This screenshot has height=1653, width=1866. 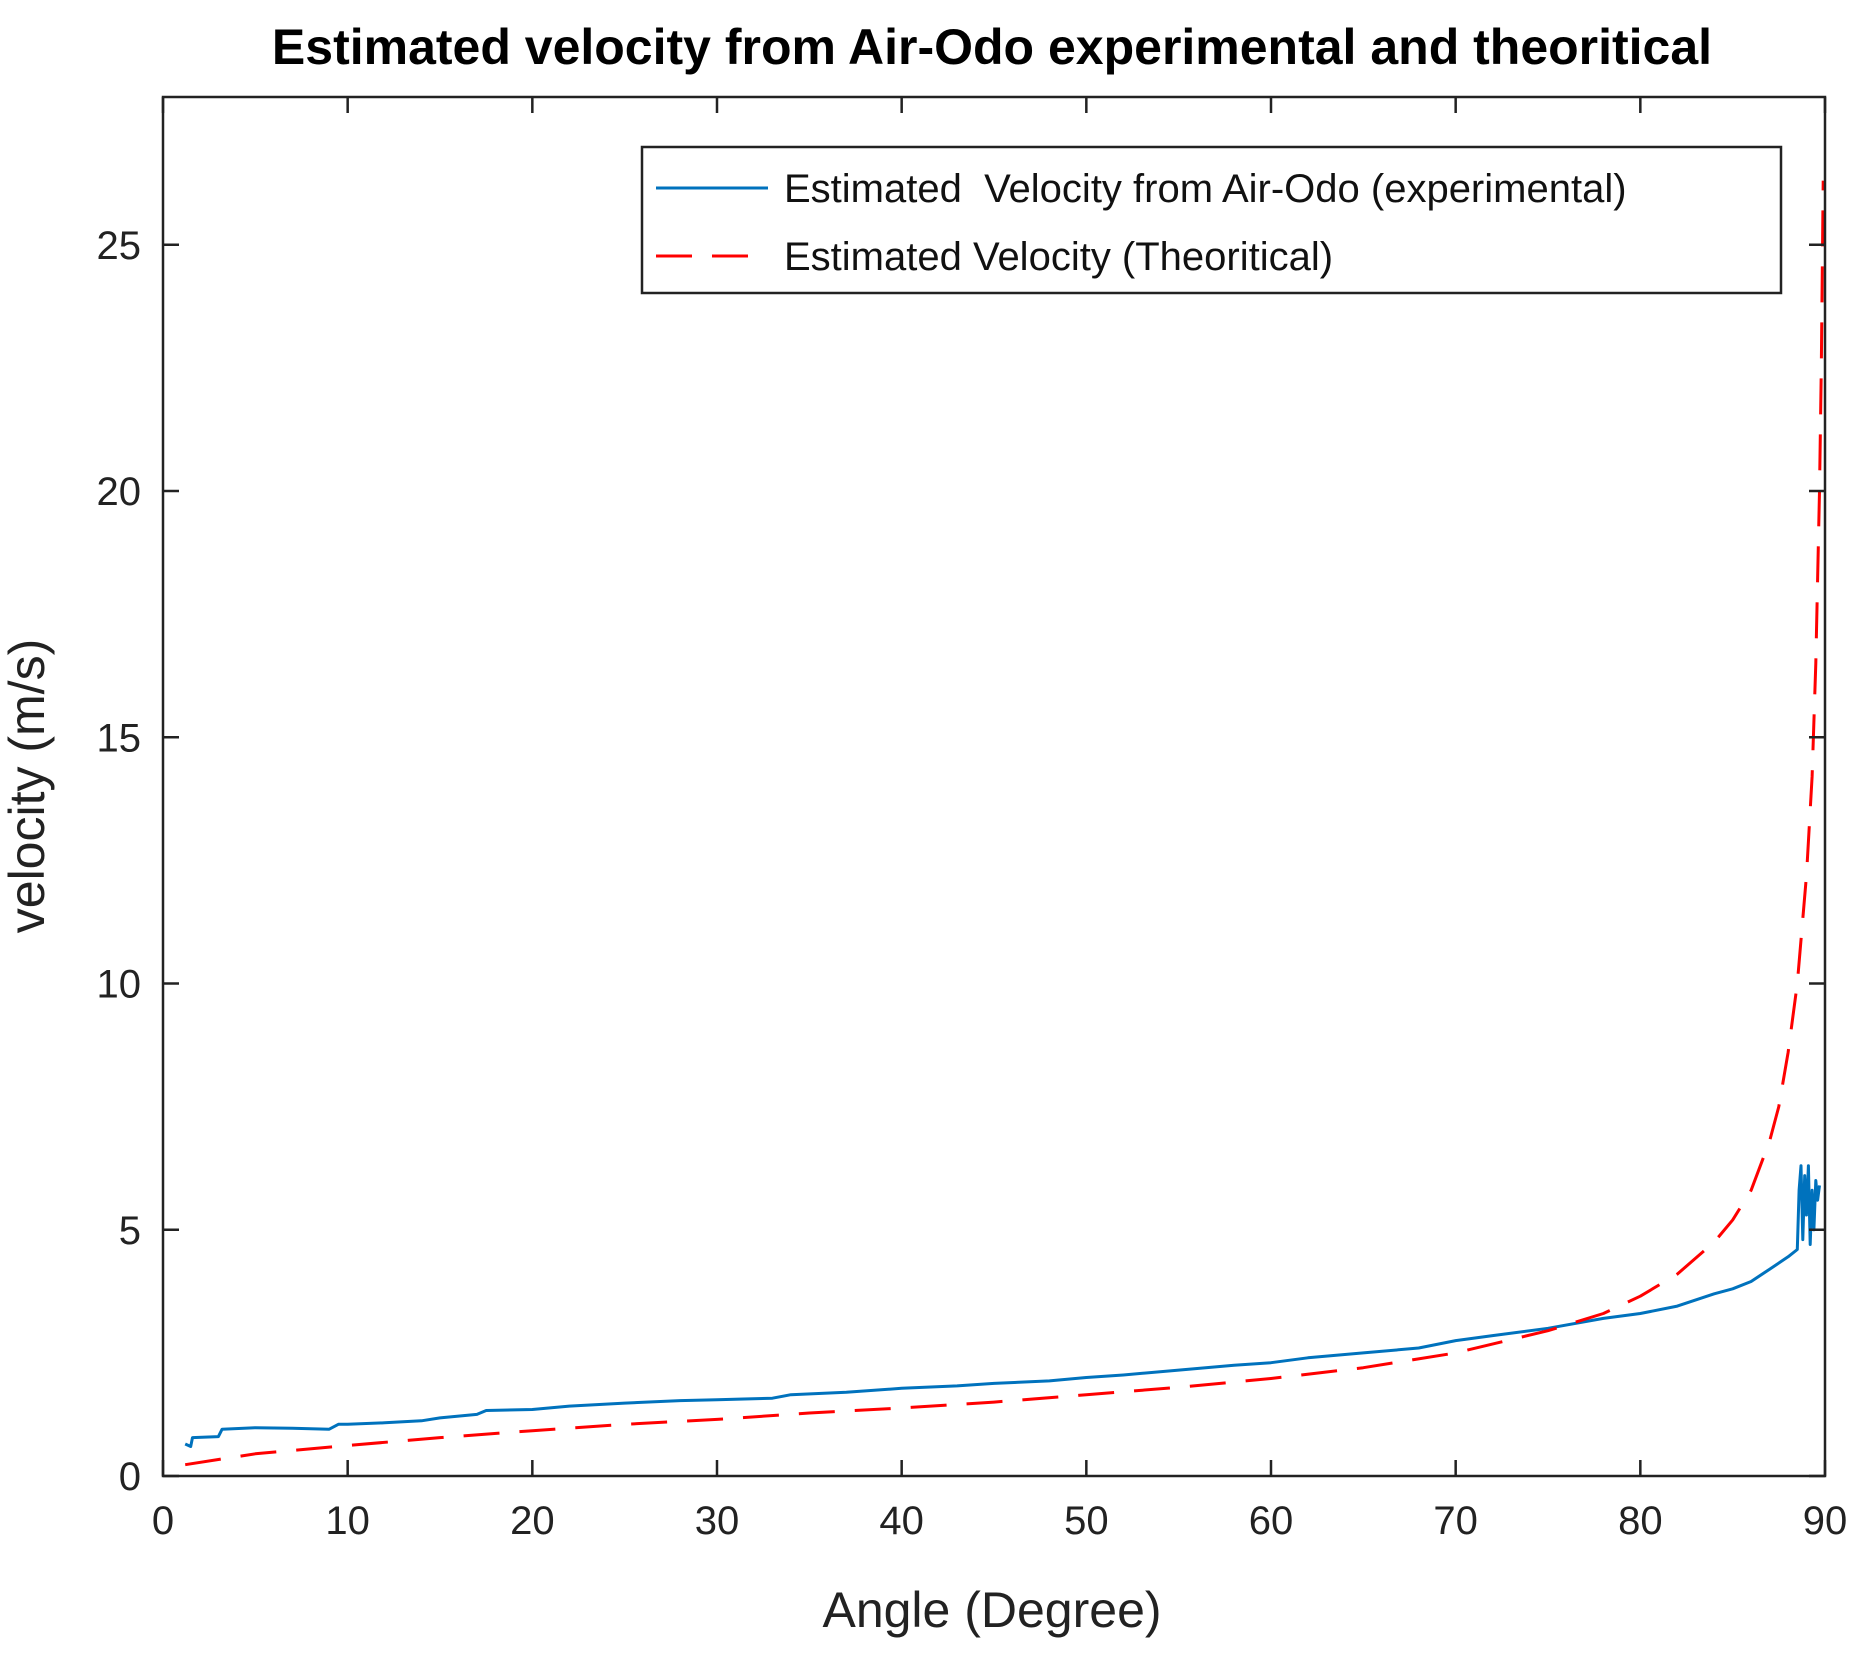 I want to click on y-tick-label: 20, so click(x=119, y=492).